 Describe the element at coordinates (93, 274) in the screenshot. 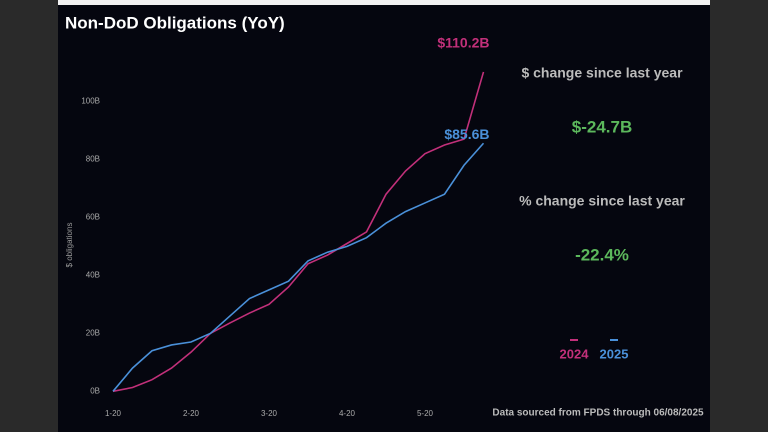

I see `y-tick-label: 40B` at that location.